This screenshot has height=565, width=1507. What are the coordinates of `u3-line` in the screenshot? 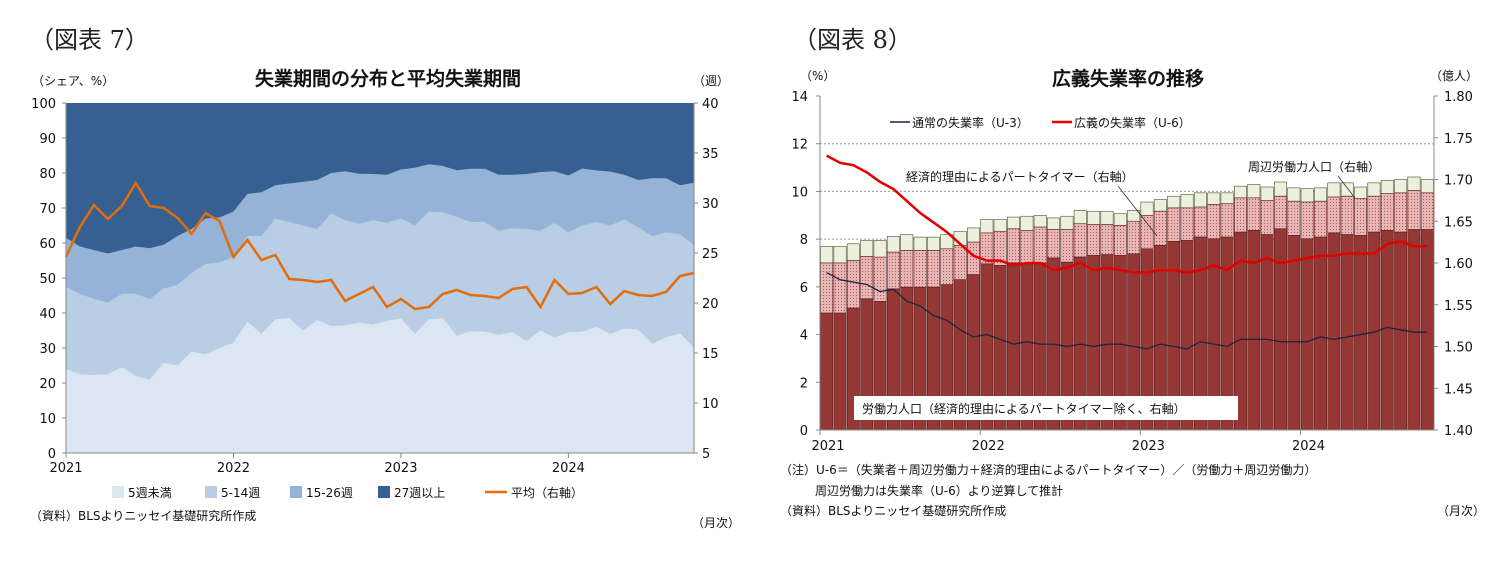 It's located at (1127, 310).